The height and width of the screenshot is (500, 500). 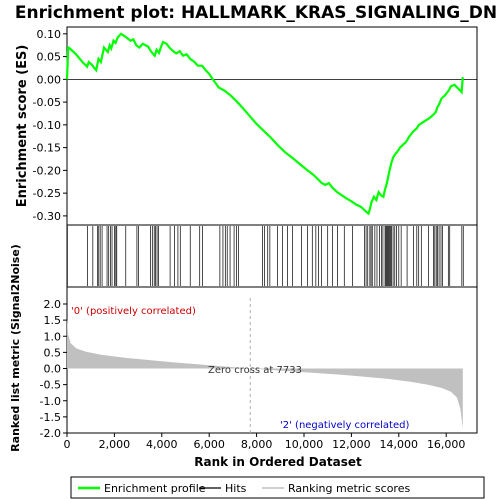 What do you see at coordinates (67, 444) in the screenshot?
I see `x-tick-label: 0` at bounding box center [67, 444].